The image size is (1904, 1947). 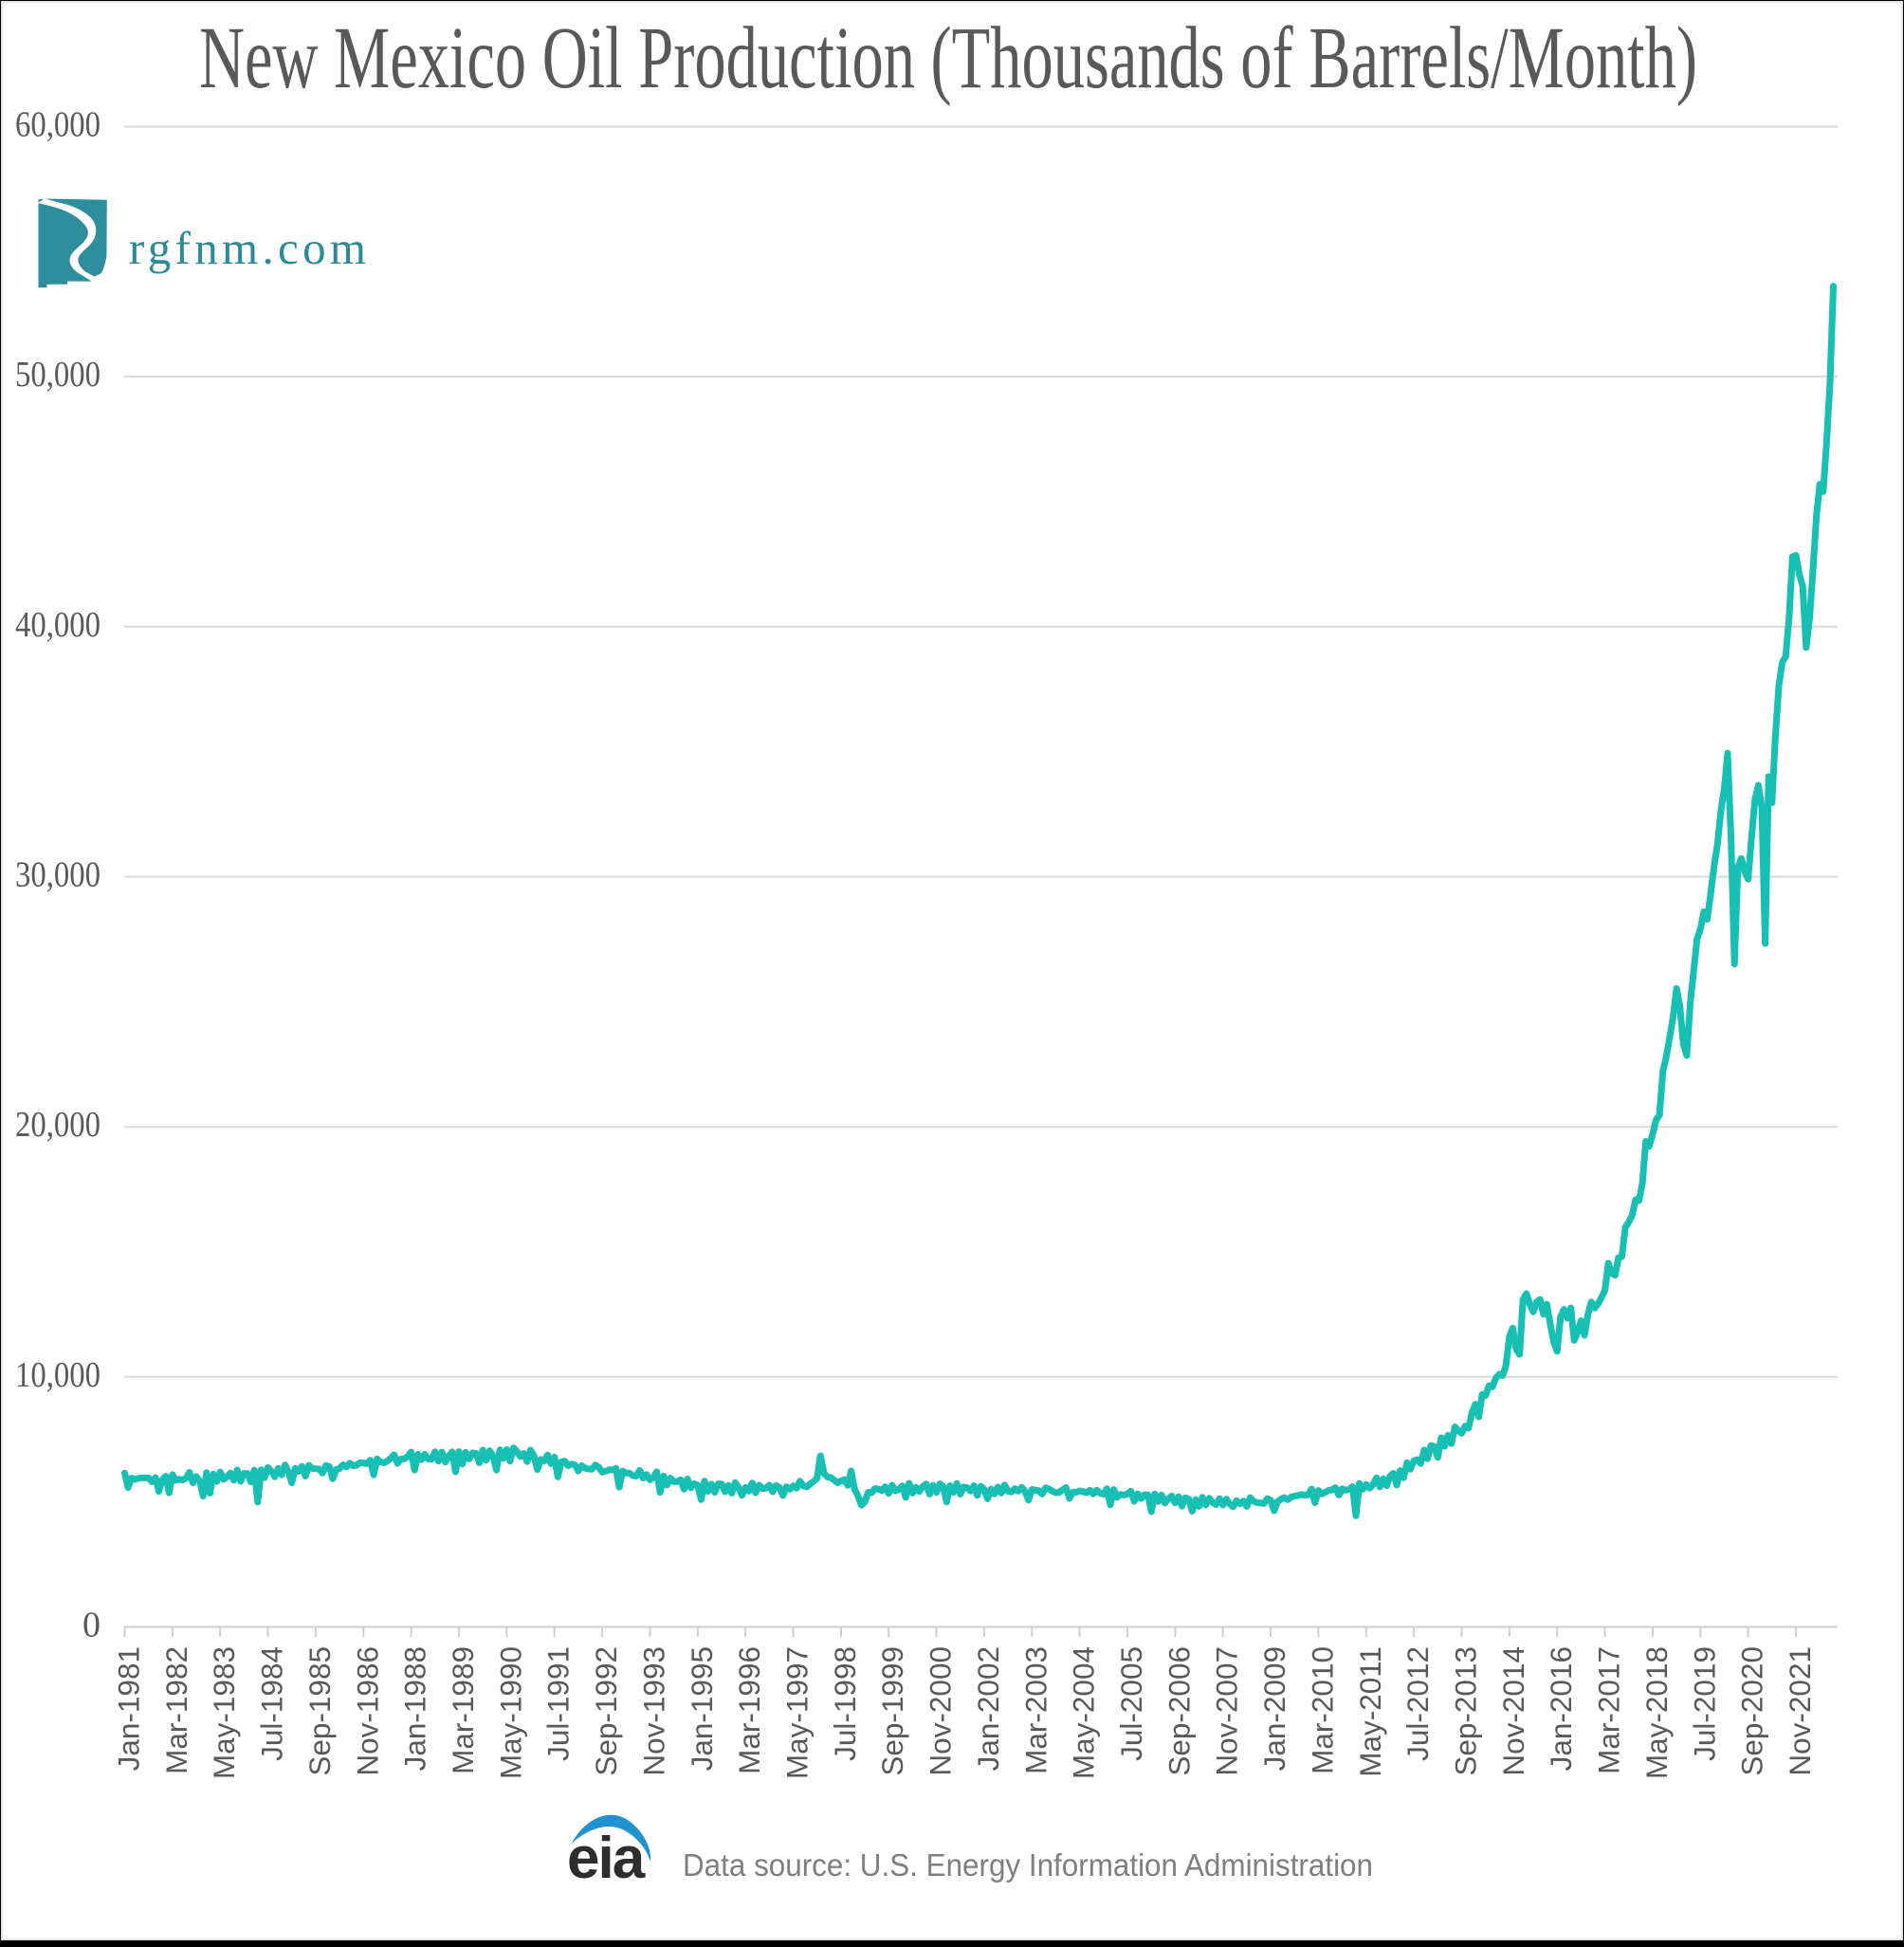 What do you see at coordinates (58, 1375) in the screenshot?
I see `svg-text: 10,000` at bounding box center [58, 1375].